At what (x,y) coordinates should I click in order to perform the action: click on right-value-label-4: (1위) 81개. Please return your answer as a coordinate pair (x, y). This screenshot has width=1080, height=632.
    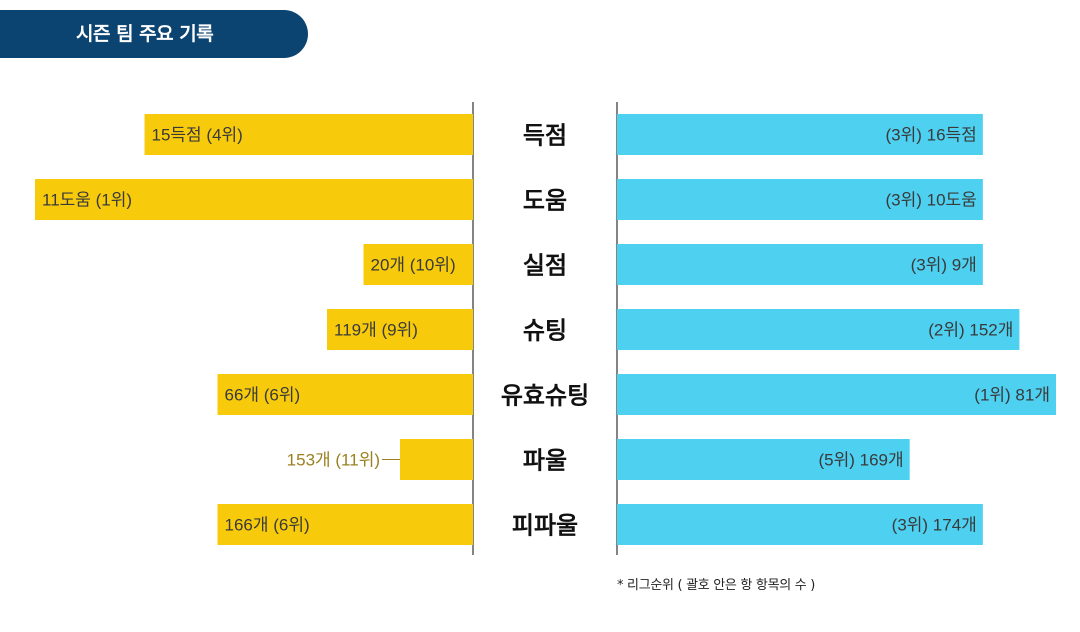
    Looking at the image, I should click on (1012, 395).